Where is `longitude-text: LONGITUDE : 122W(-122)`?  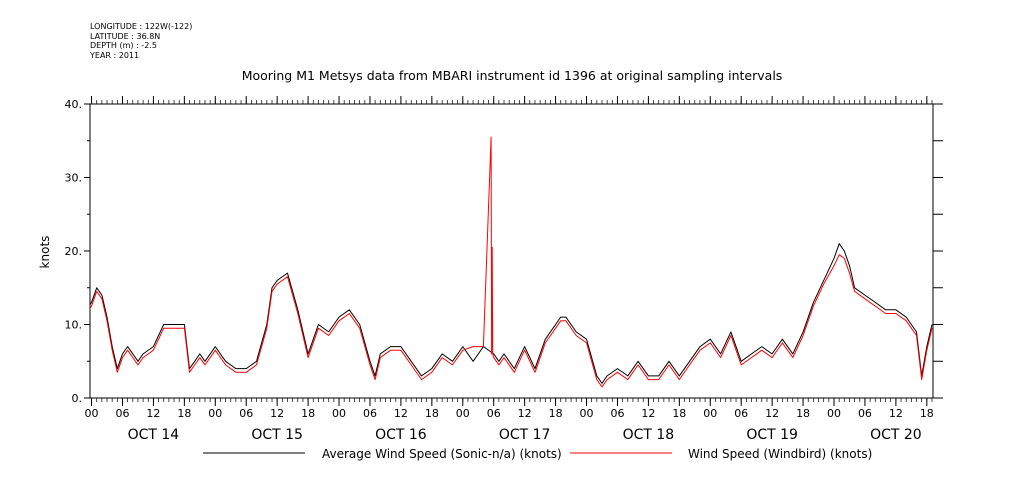
longitude-text: LONGITUDE : 122W(-122) is located at coordinates (141, 26).